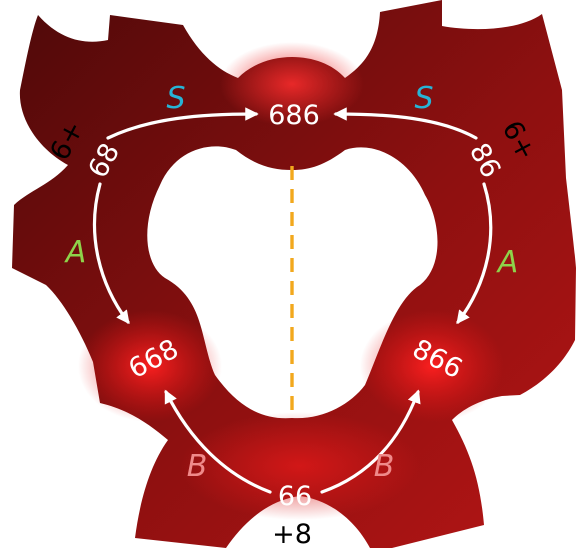 Image resolution: width=576 pixels, height=548 pixels. What do you see at coordinates (292, 84) in the screenshot?
I see `top-glow` at bounding box center [292, 84].